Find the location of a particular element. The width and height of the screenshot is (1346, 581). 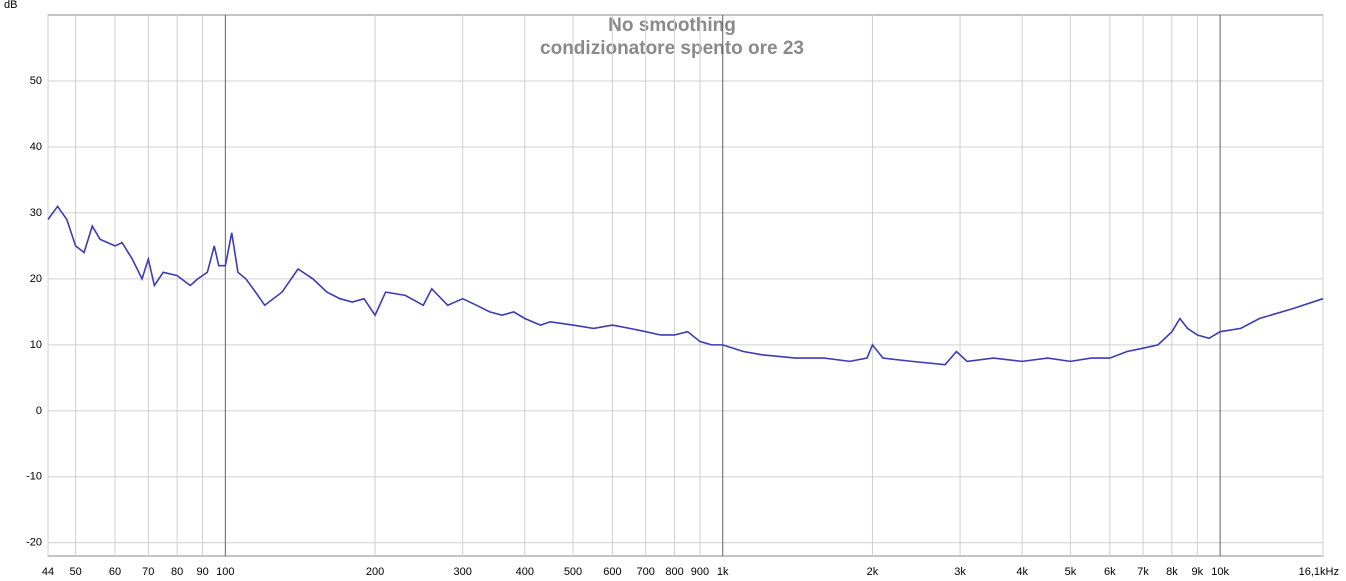

x-tick-label: 2k is located at coordinates (873, 572).